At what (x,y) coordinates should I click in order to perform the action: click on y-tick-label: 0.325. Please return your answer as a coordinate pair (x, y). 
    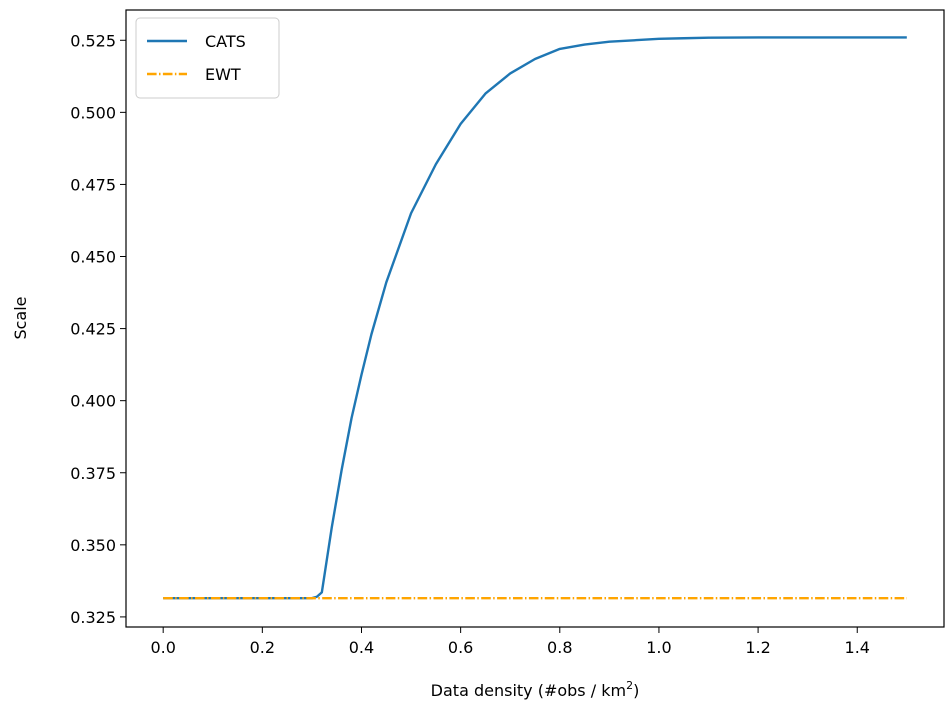
    Looking at the image, I should click on (93, 617).